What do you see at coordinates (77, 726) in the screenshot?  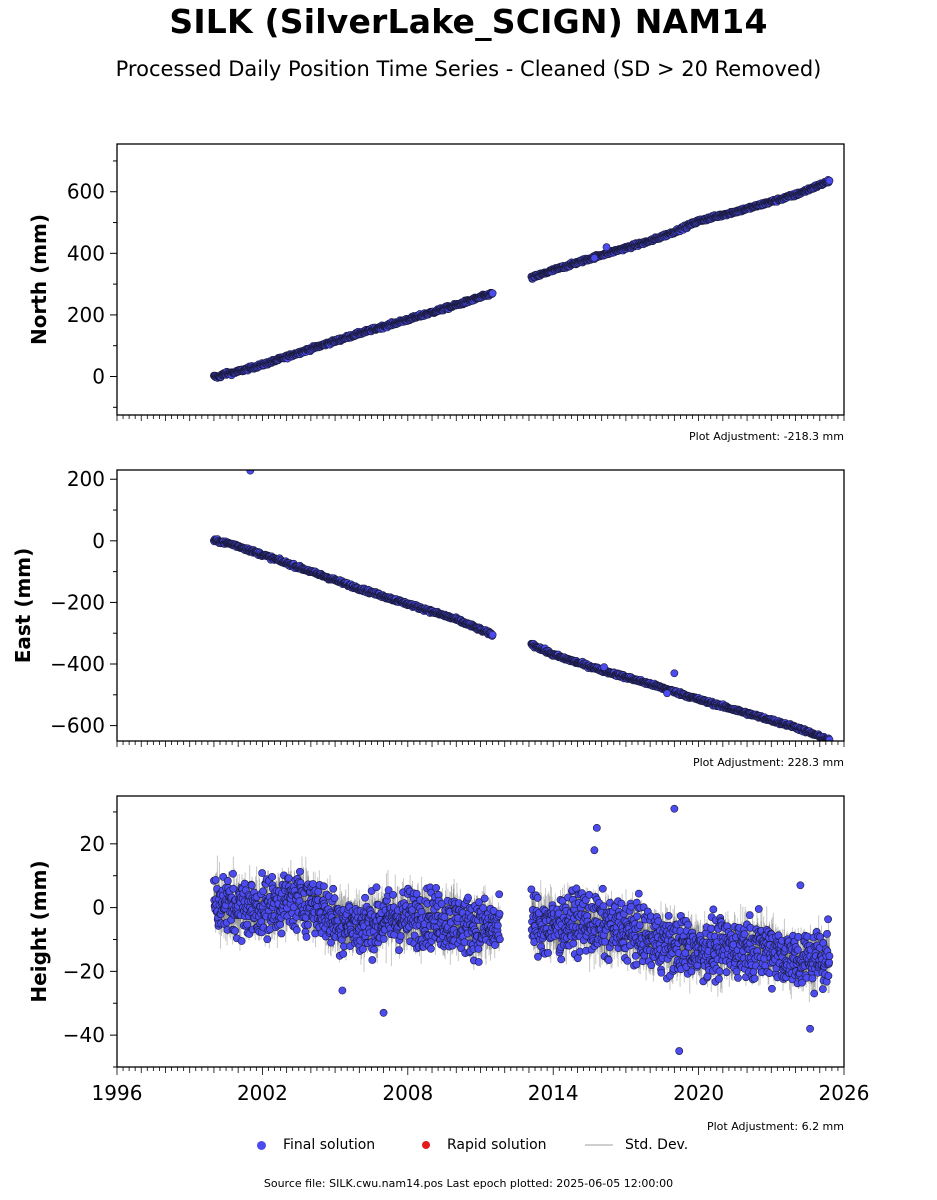 I see `y-tick-label: −600` at bounding box center [77, 726].